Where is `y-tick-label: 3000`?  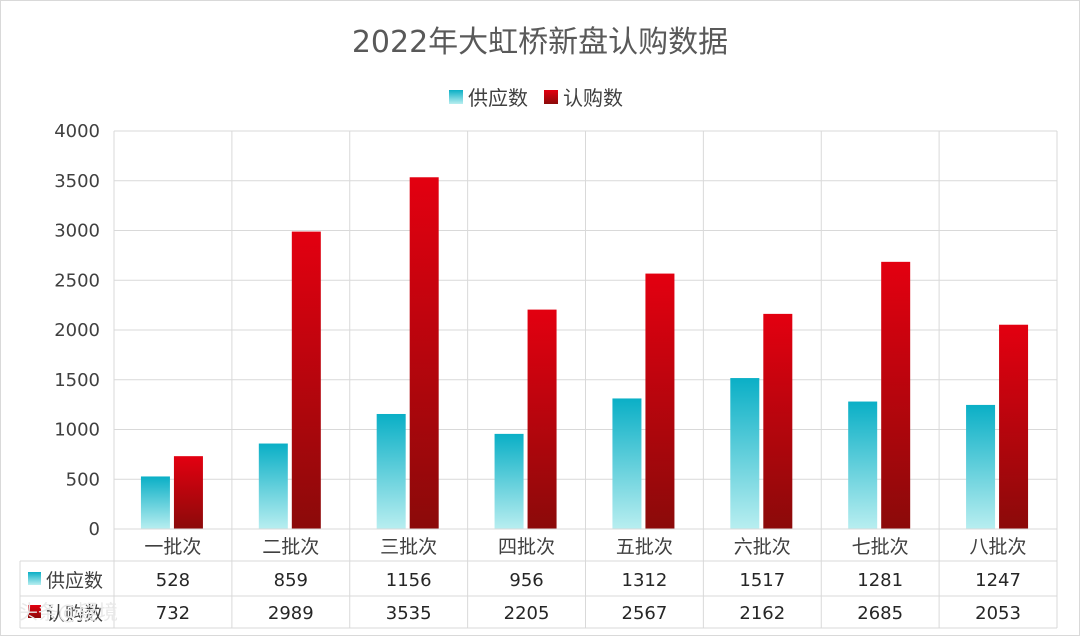 y-tick-label: 3000 is located at coordinates (77, 231).